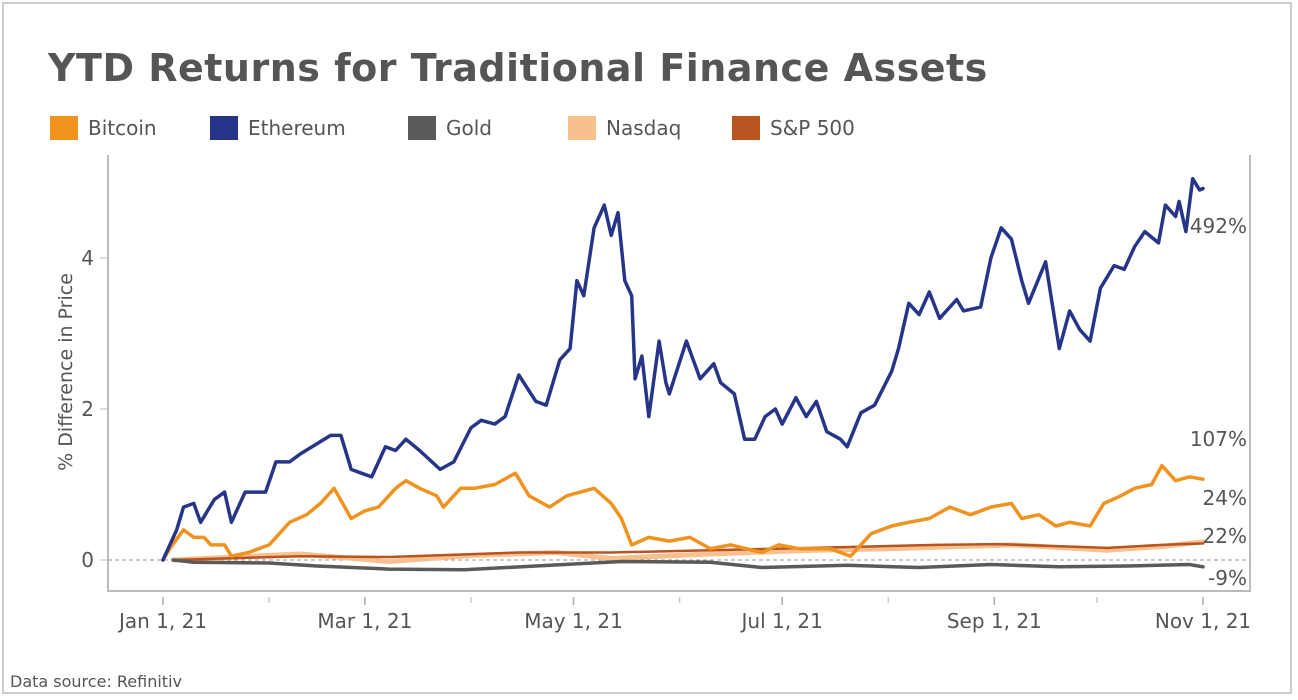 The image size is (1298, 700). I want to click on x-tick-label: Mar 1, 21, so click(364, 621).